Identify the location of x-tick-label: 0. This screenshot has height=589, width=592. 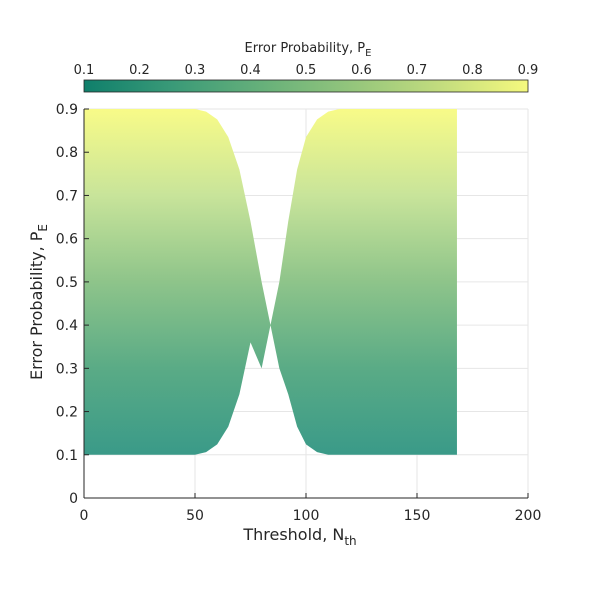
(84, 516).